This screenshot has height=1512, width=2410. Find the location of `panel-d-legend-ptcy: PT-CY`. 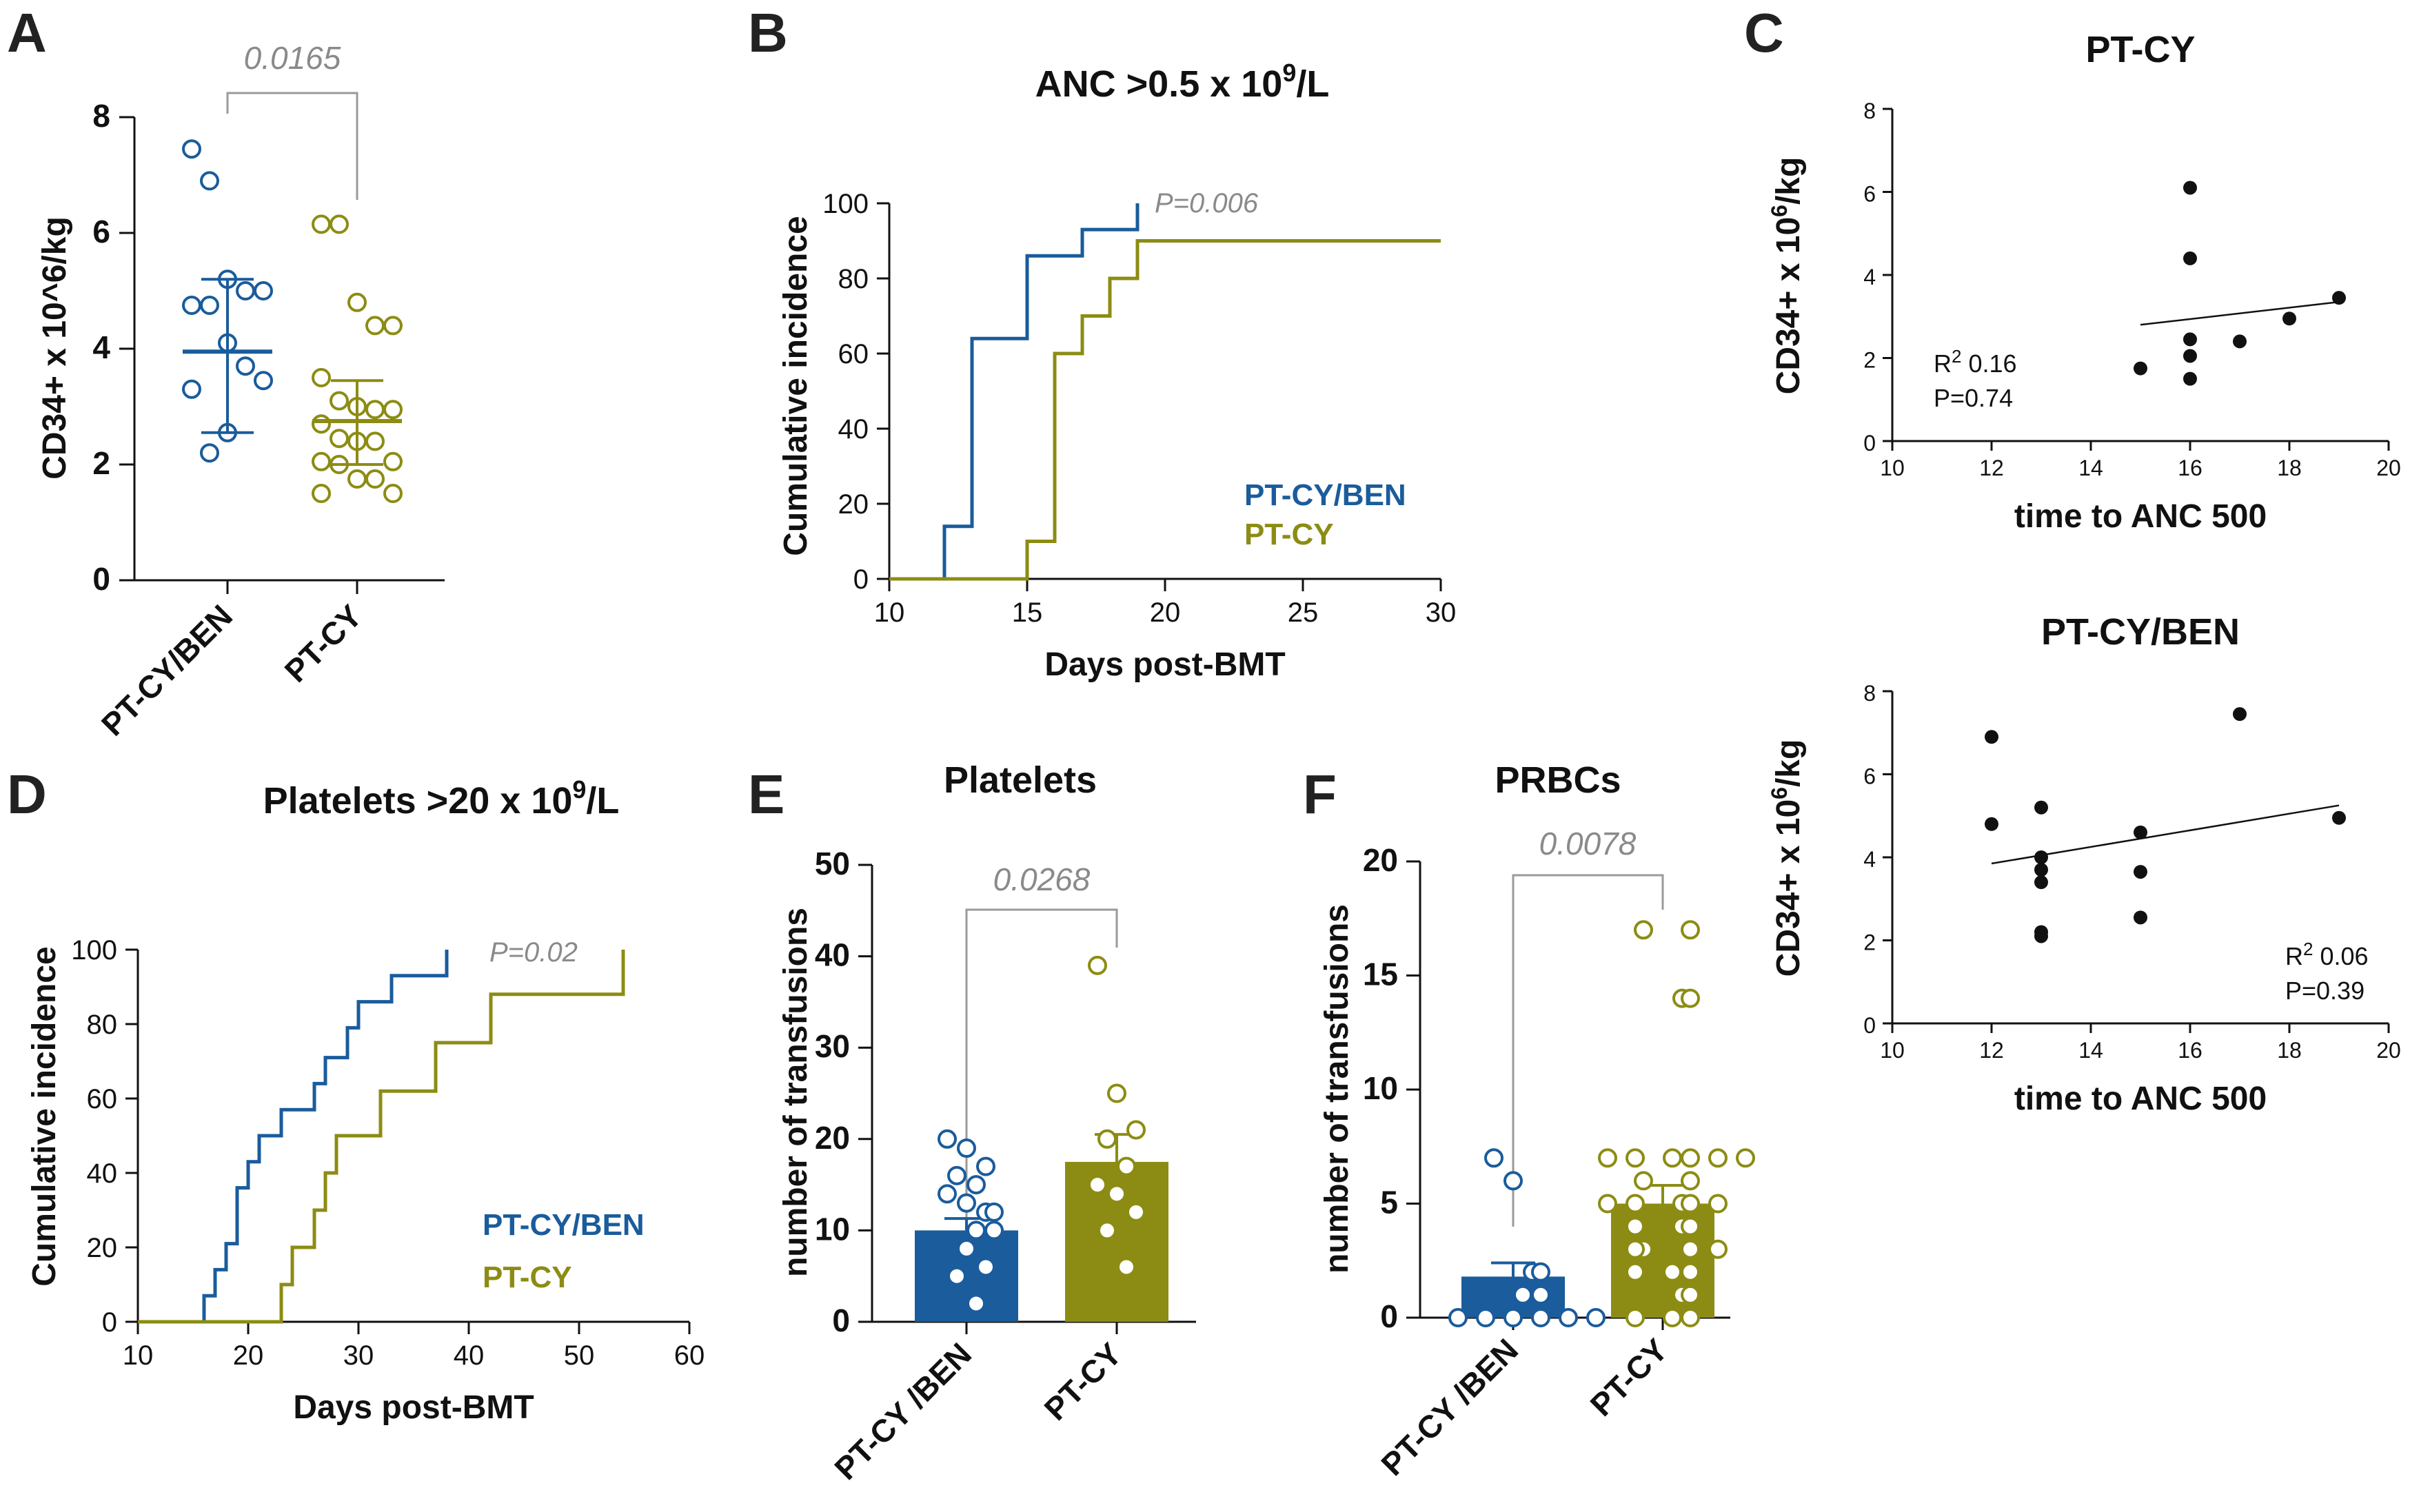

panel-d-legend-ptcy: PT-CY is located at coordinates (527, 1277).